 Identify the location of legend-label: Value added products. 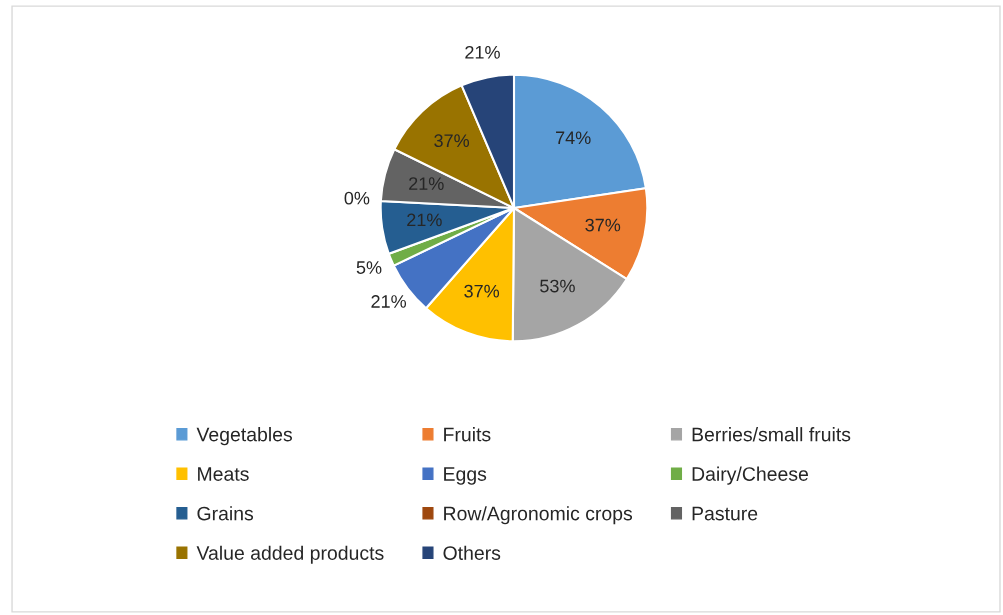
(290, 554).